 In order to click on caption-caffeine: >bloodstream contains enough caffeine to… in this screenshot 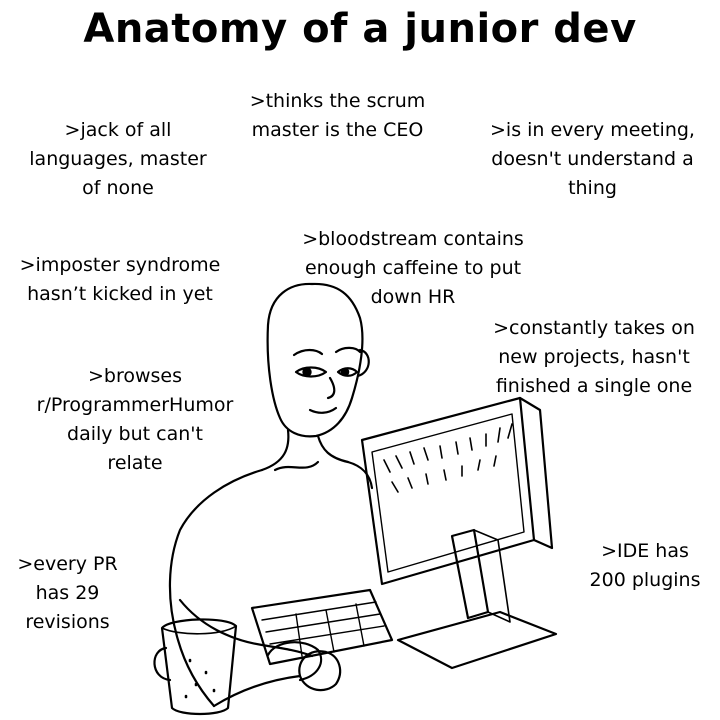, I will do `click(413, 268)`.